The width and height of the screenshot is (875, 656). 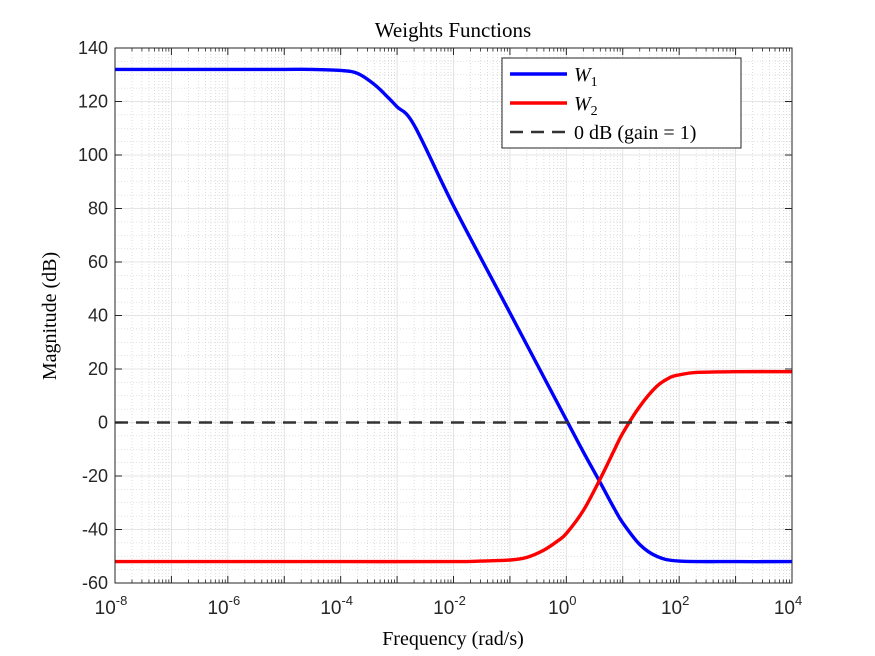 What do you see at coordinates (685, 600) in the screenshot?
I see `x-tick-label-exponent: 2` at bounding box center [685, 600].